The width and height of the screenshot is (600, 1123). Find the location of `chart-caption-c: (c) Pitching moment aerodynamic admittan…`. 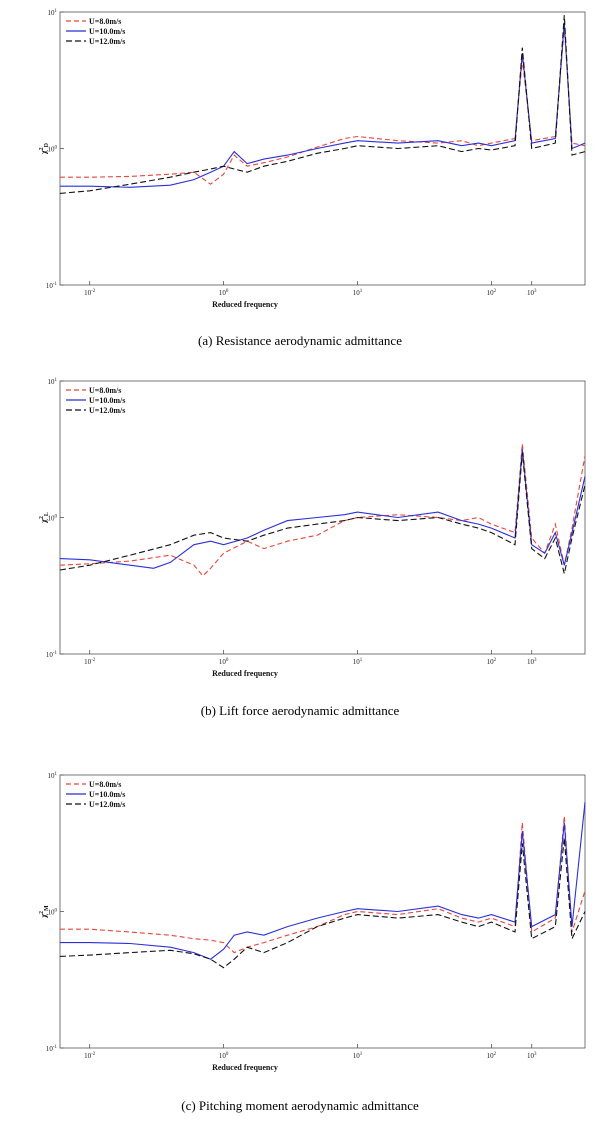

chart-caption-c: (c) Pitching moment aerodynamic admittan… is located at coordinates (300, 1105).